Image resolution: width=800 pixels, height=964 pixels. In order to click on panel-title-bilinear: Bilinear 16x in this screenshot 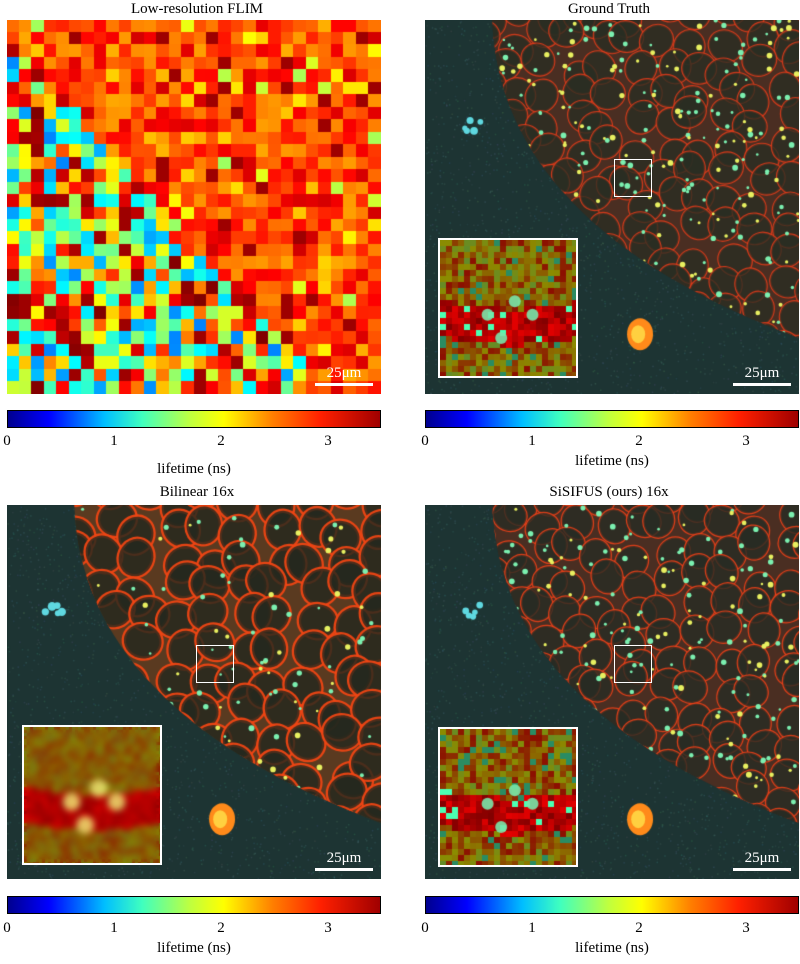, I will do `click(197, 492)`.